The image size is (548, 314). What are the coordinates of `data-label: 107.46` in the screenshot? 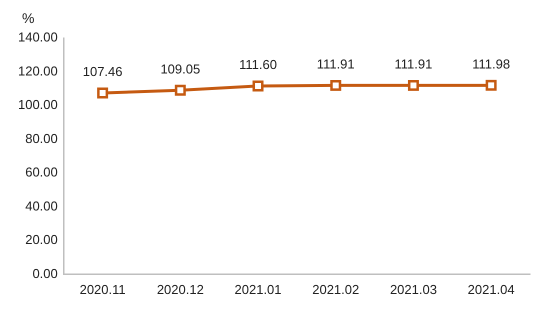 It's located at (102, 72).